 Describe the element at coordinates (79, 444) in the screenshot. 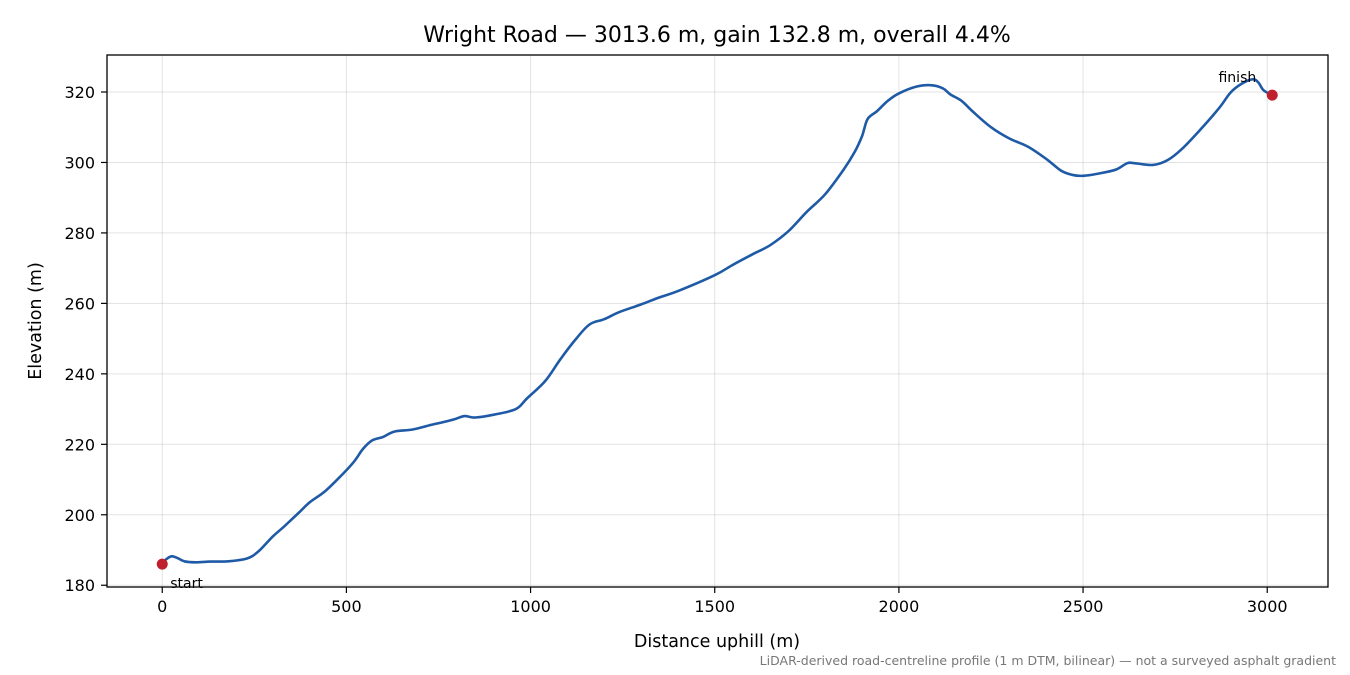

I see `y-tick-label: 220` at that location.